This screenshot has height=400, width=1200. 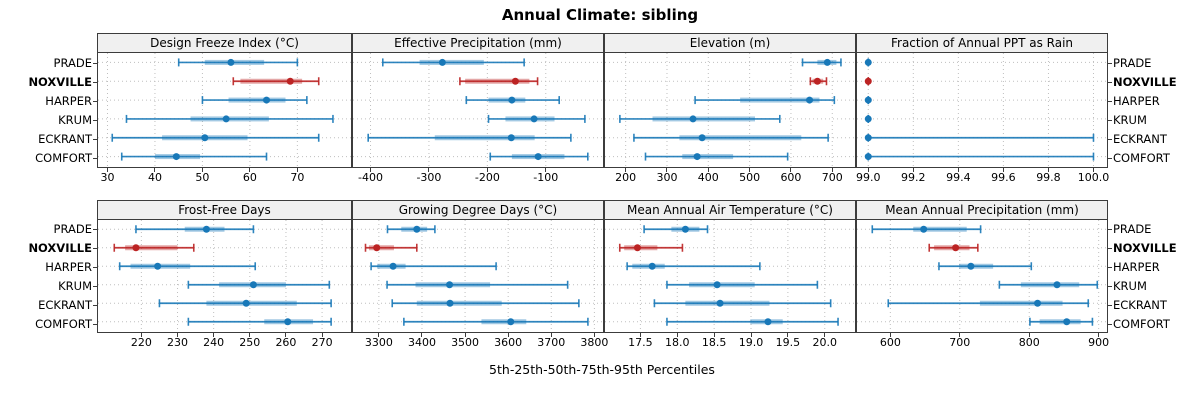 I want to click on x-axis-fraction-of-annual-ppt-as-rain: 99.0 99.2 99.4 99.6 99.8 100.0, so click(x=982, y=176).